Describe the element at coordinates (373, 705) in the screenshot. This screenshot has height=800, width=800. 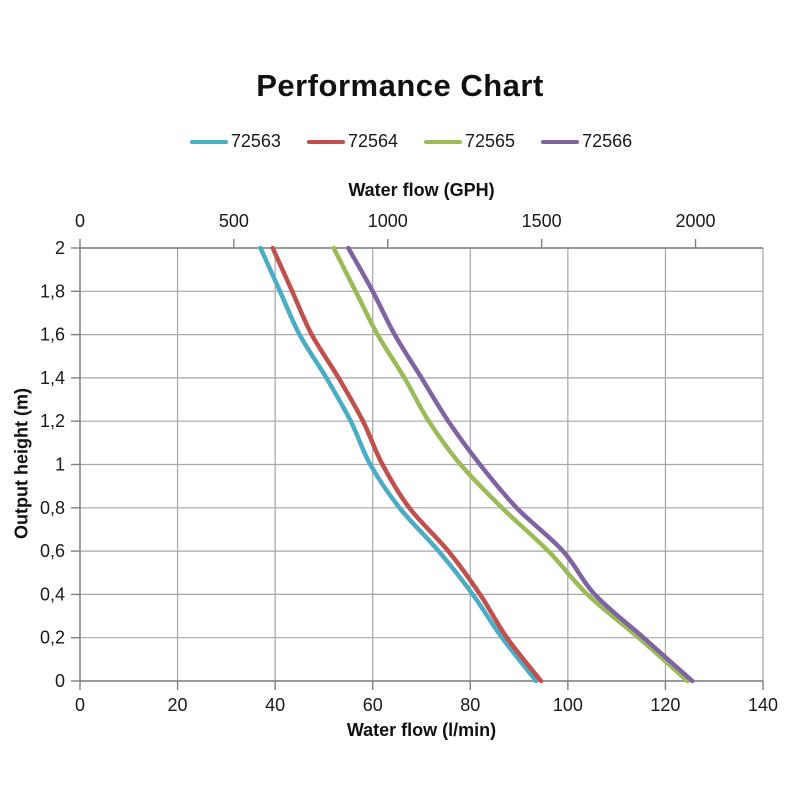
I see `bottom-tick-label: 60` at that location.